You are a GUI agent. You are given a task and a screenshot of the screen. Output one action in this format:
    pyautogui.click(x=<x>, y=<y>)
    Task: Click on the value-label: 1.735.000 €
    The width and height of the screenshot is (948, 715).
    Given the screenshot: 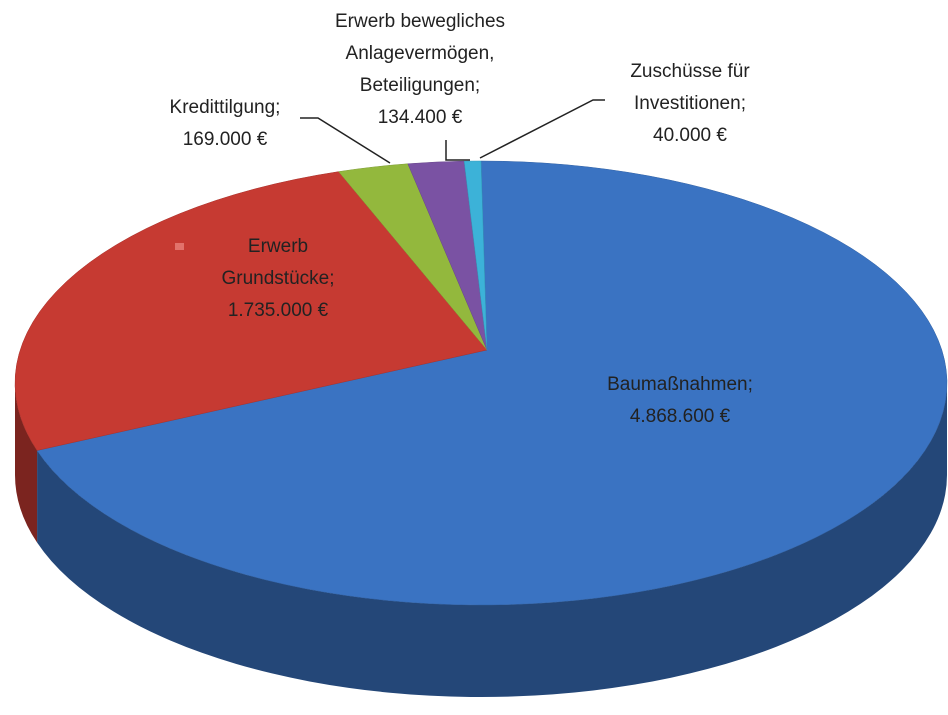 What is the action you would take?
    pyautogui.click(x=278, y=310)
    